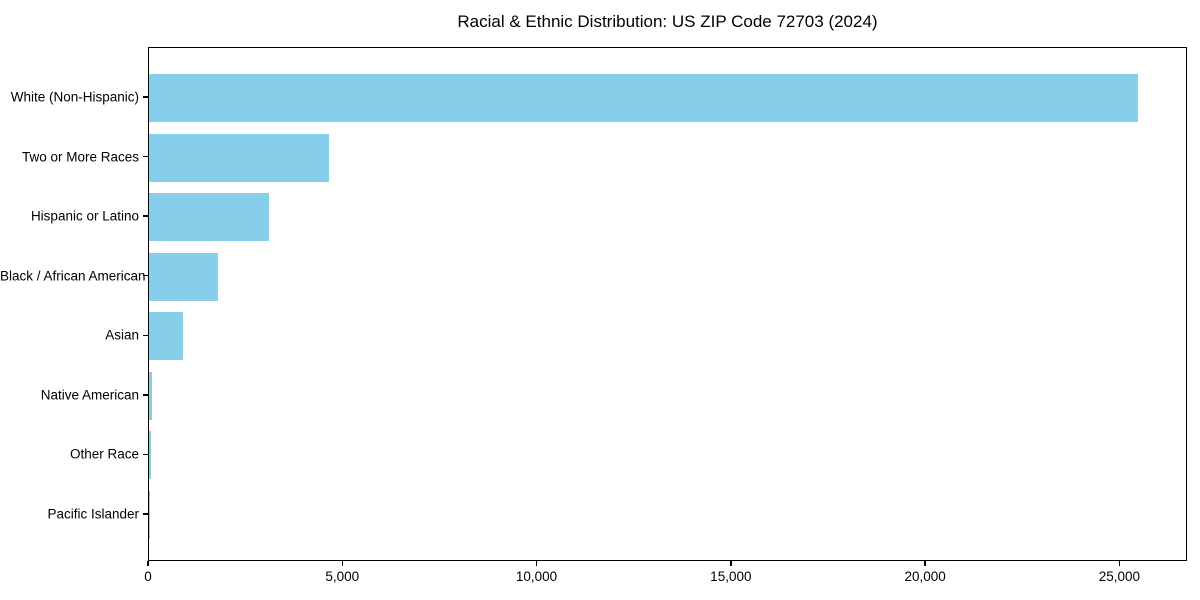 The height and width of the screenshot is (600, 1200). What do you see at coordinates (342, 576) in the screenshot?
I see `x-tick-label-5-000: 5,000` at bounding box center [342, 576].